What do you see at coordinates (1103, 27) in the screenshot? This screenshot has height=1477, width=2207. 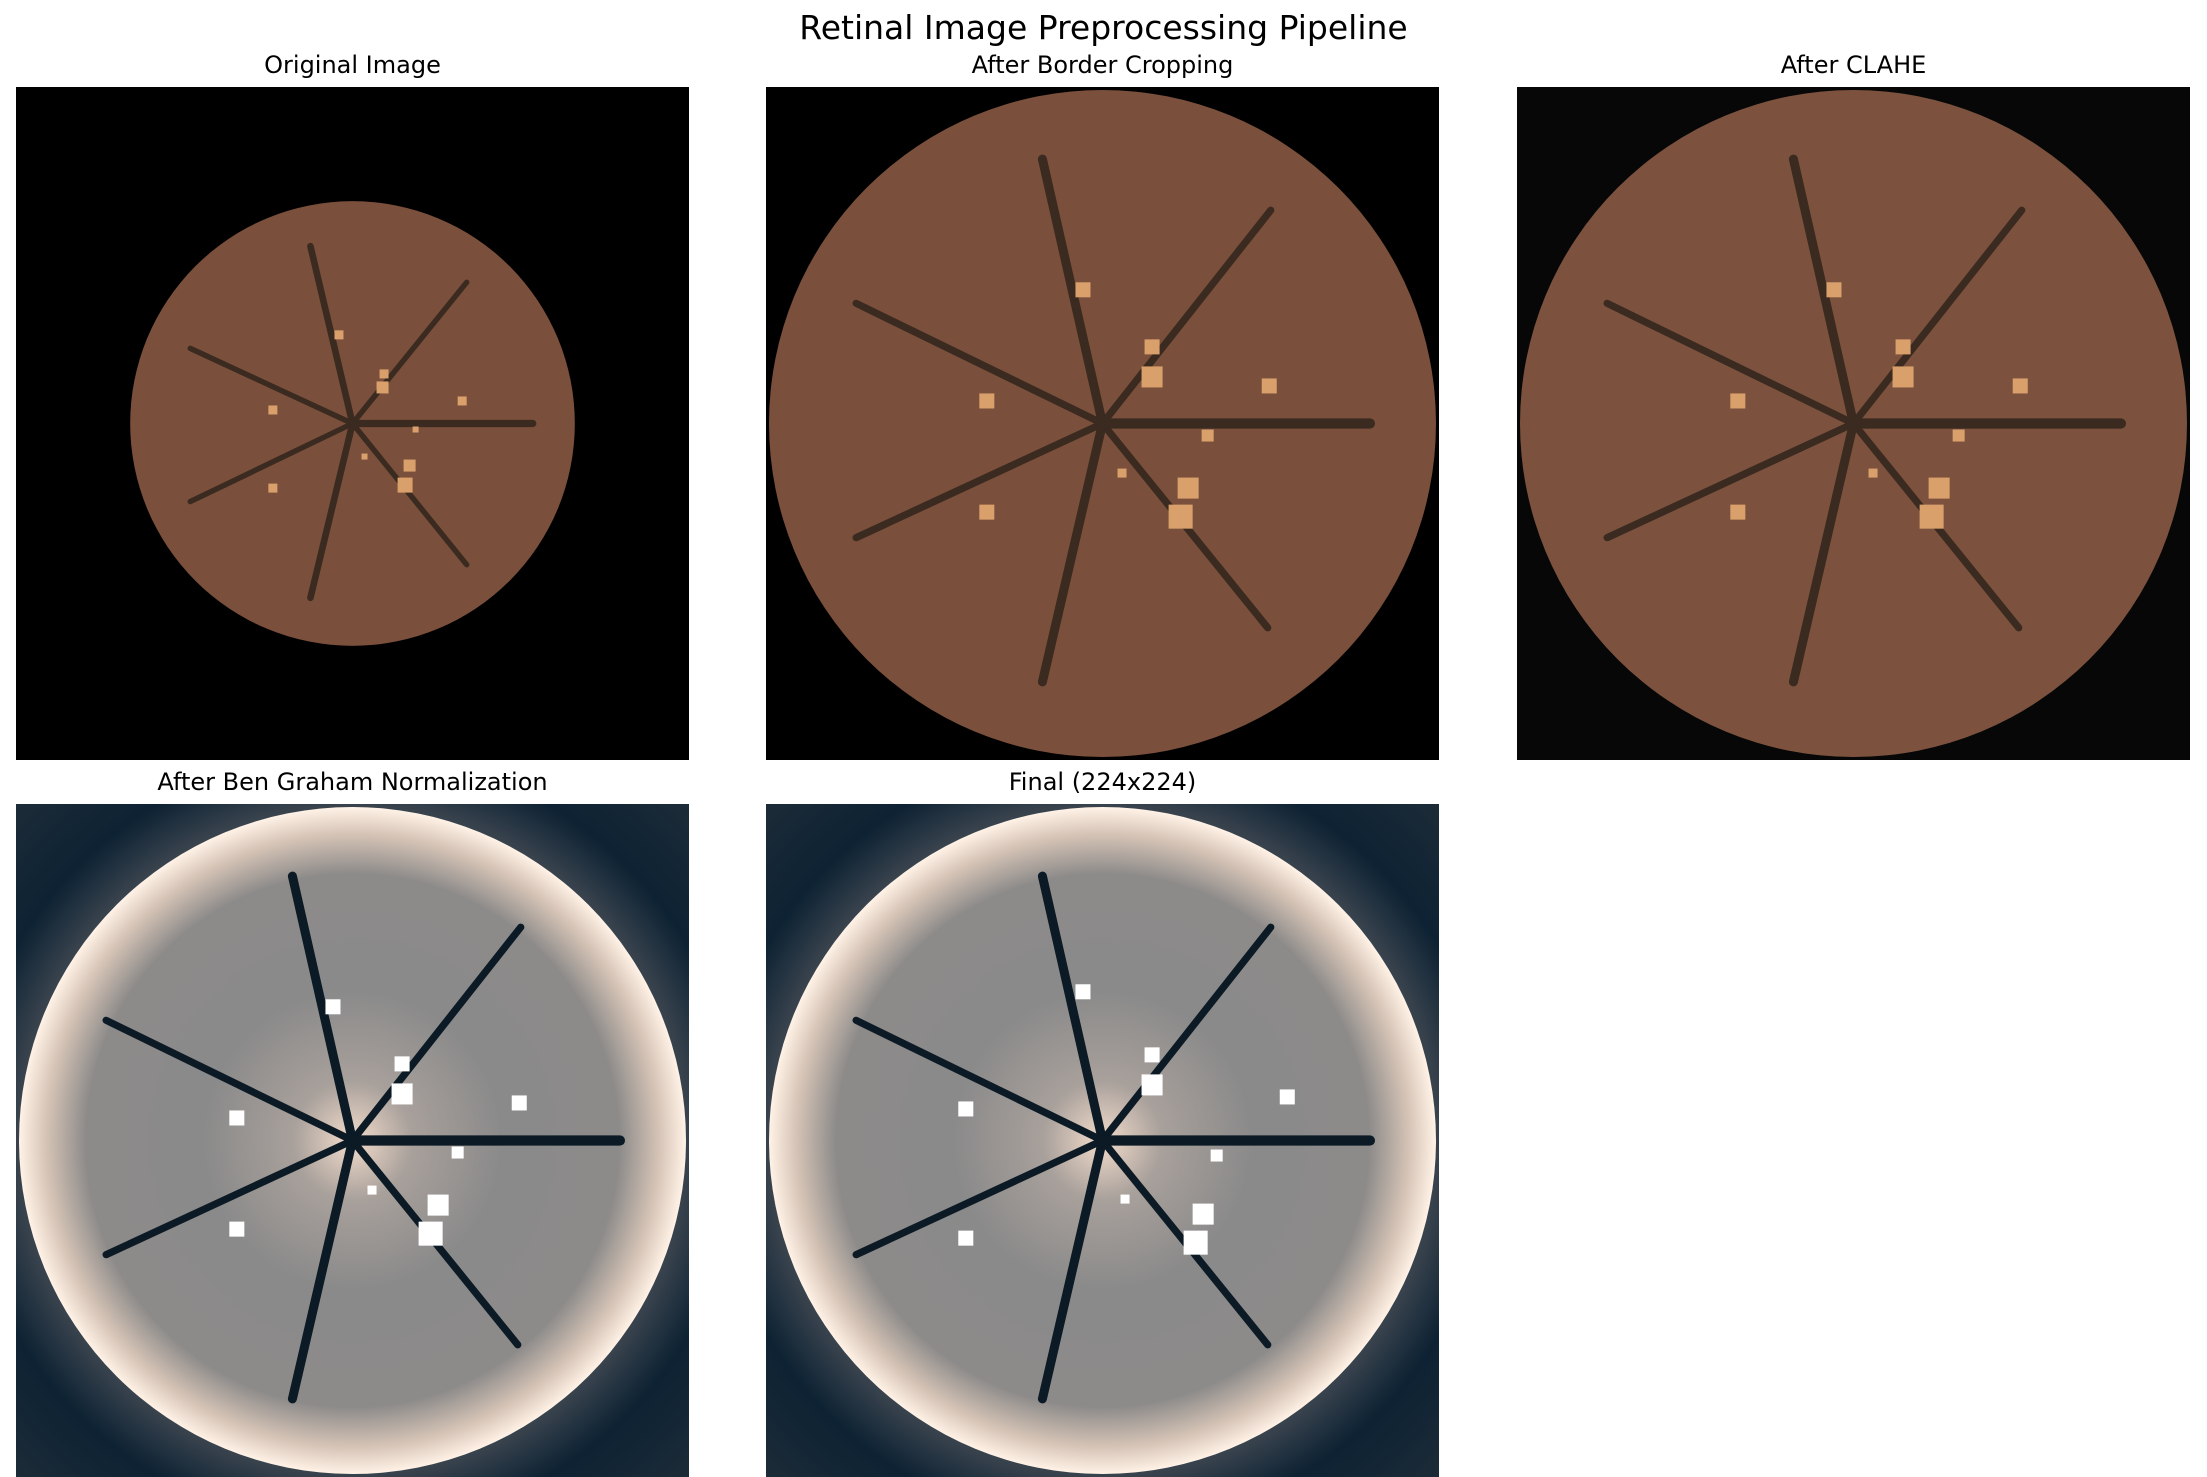 I see `figure-title: Retinal Image Preprocessing Pipeline` at bounding box center [1103, 27].